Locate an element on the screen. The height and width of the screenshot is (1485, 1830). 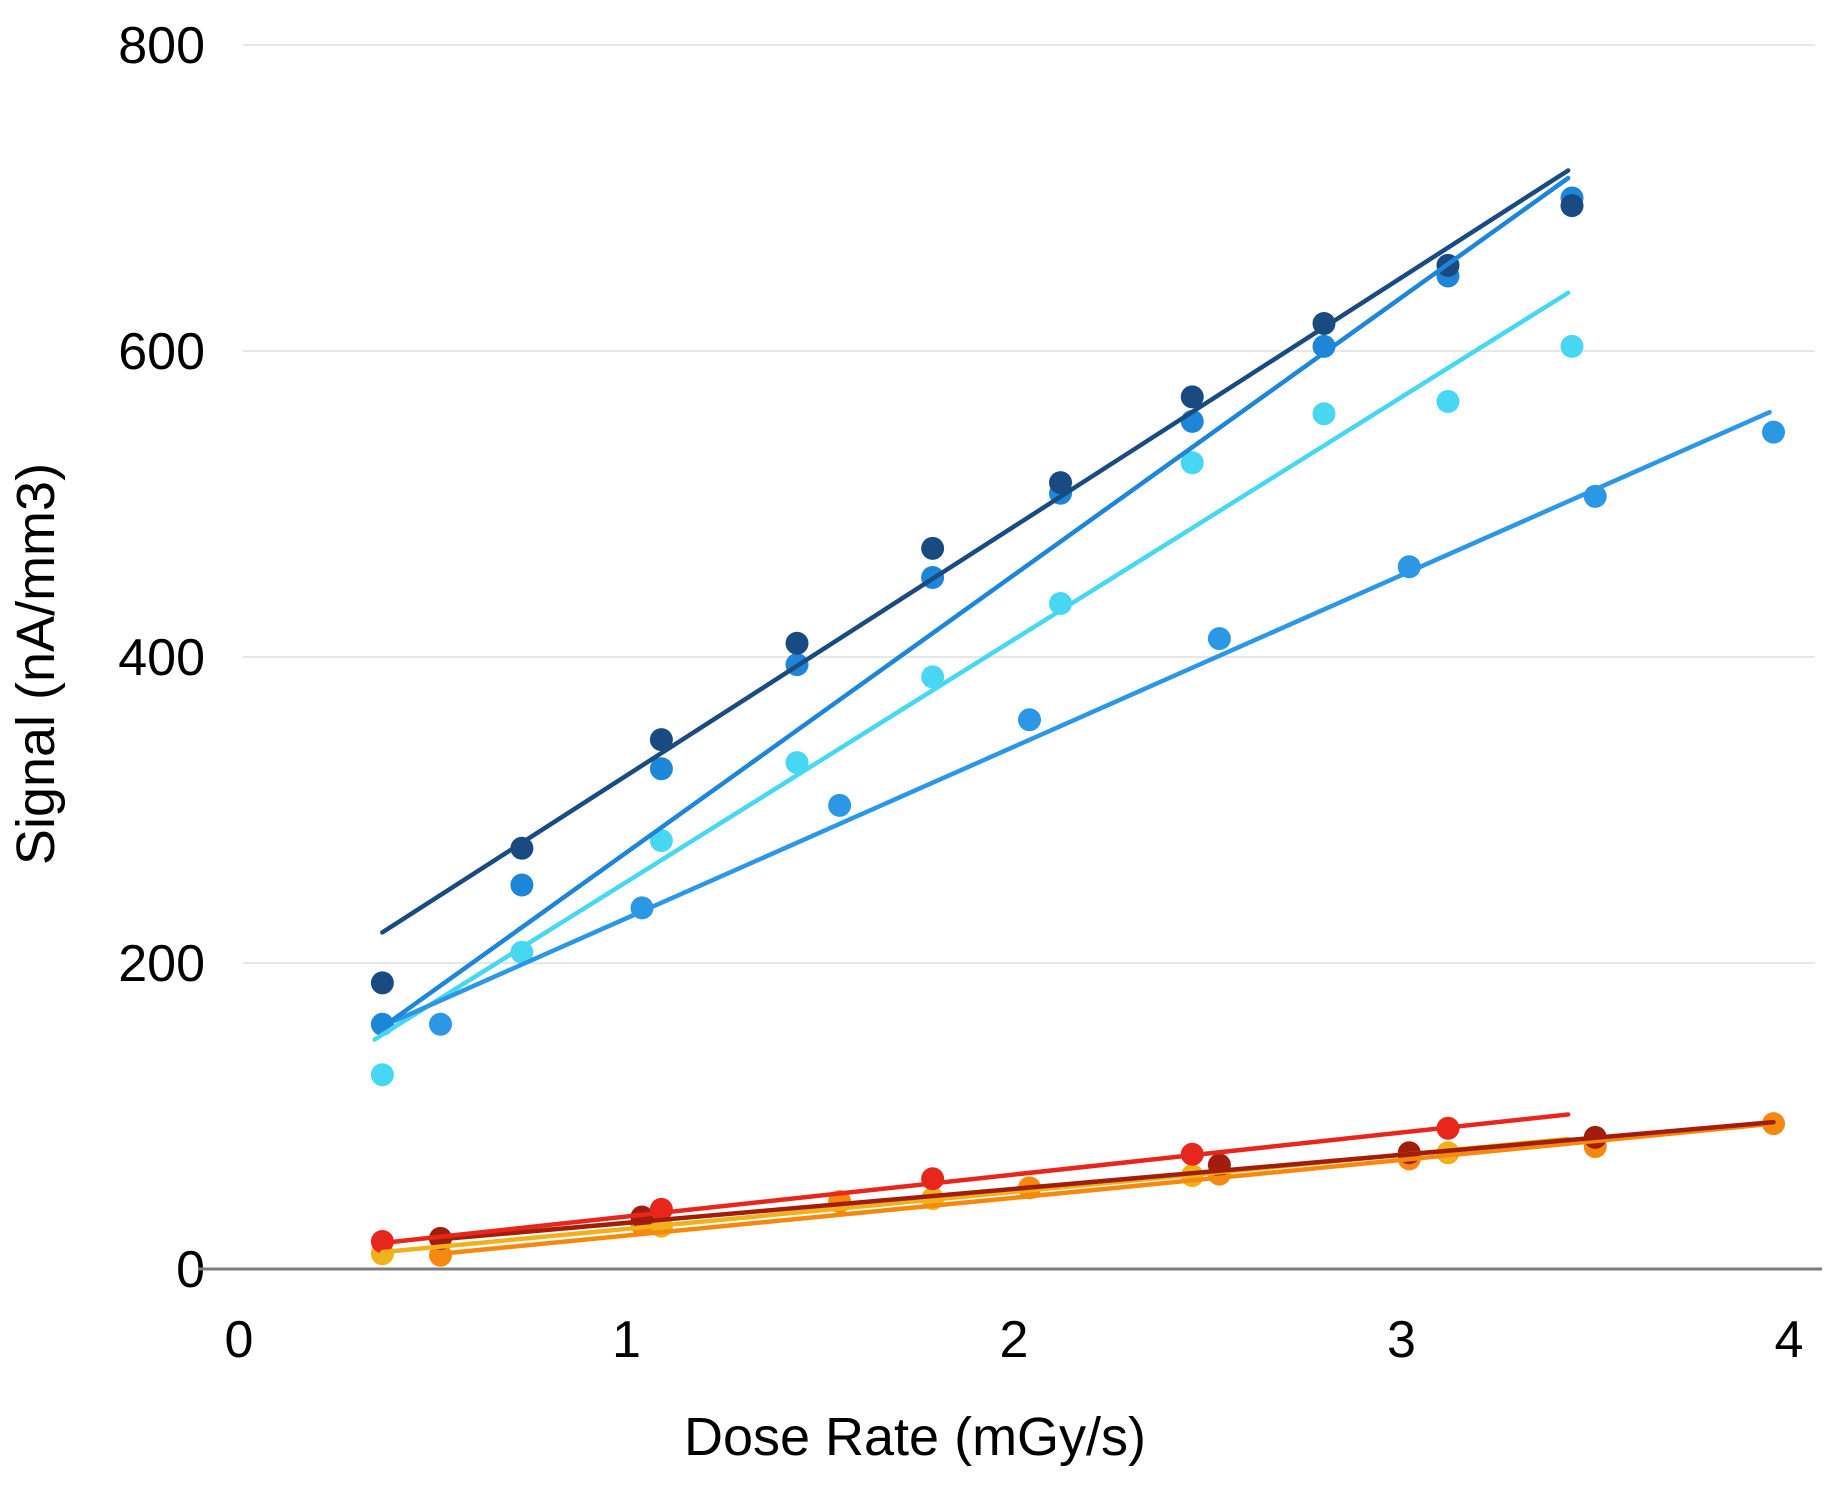
x-tick-label: 2 is located at coordinates (1014, 1340).